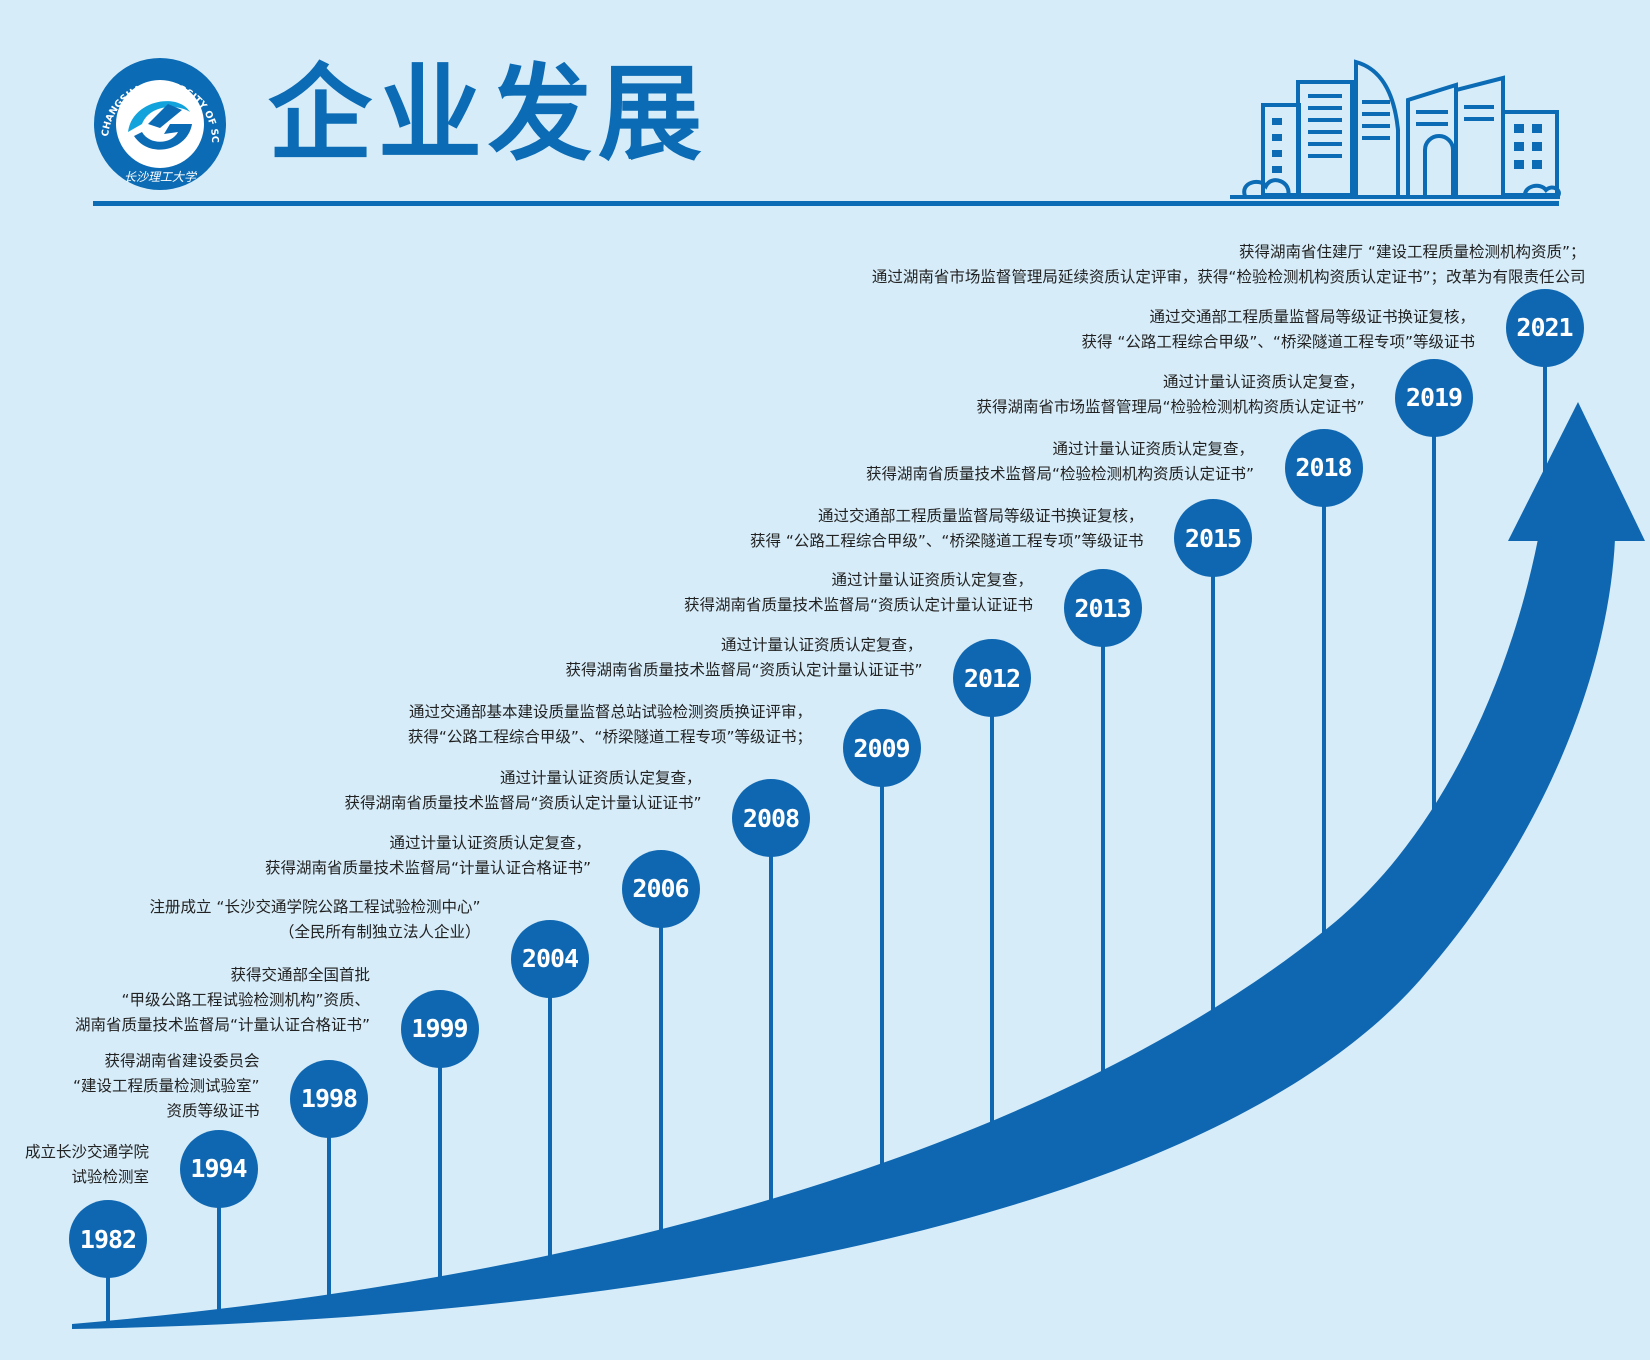  Describe the element at coordinates (110, 1177) in the screenshot. I see `description-line: 试验检测室` at that location.